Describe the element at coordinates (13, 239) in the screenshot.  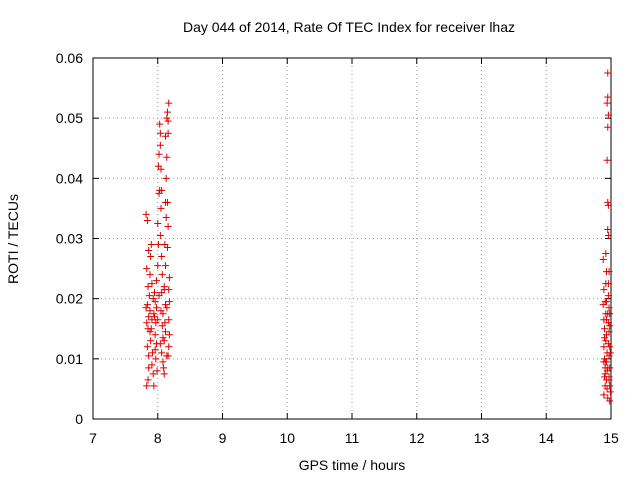
I see `y-axis-label: ROTI / TECUs` at that location.